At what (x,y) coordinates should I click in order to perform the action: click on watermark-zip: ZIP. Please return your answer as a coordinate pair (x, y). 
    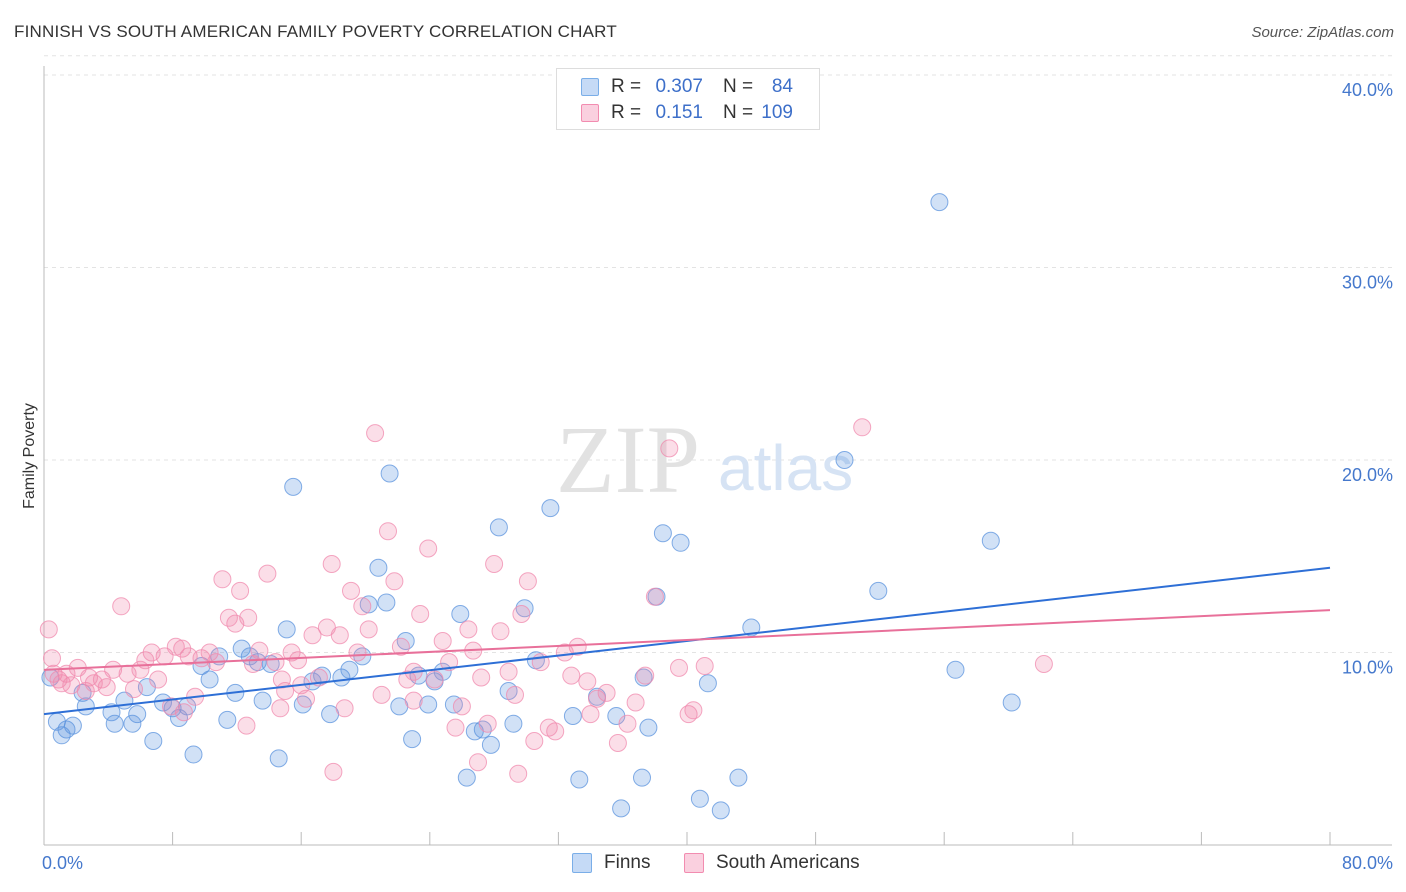
    Looking at the image, I should click on (628, 459).